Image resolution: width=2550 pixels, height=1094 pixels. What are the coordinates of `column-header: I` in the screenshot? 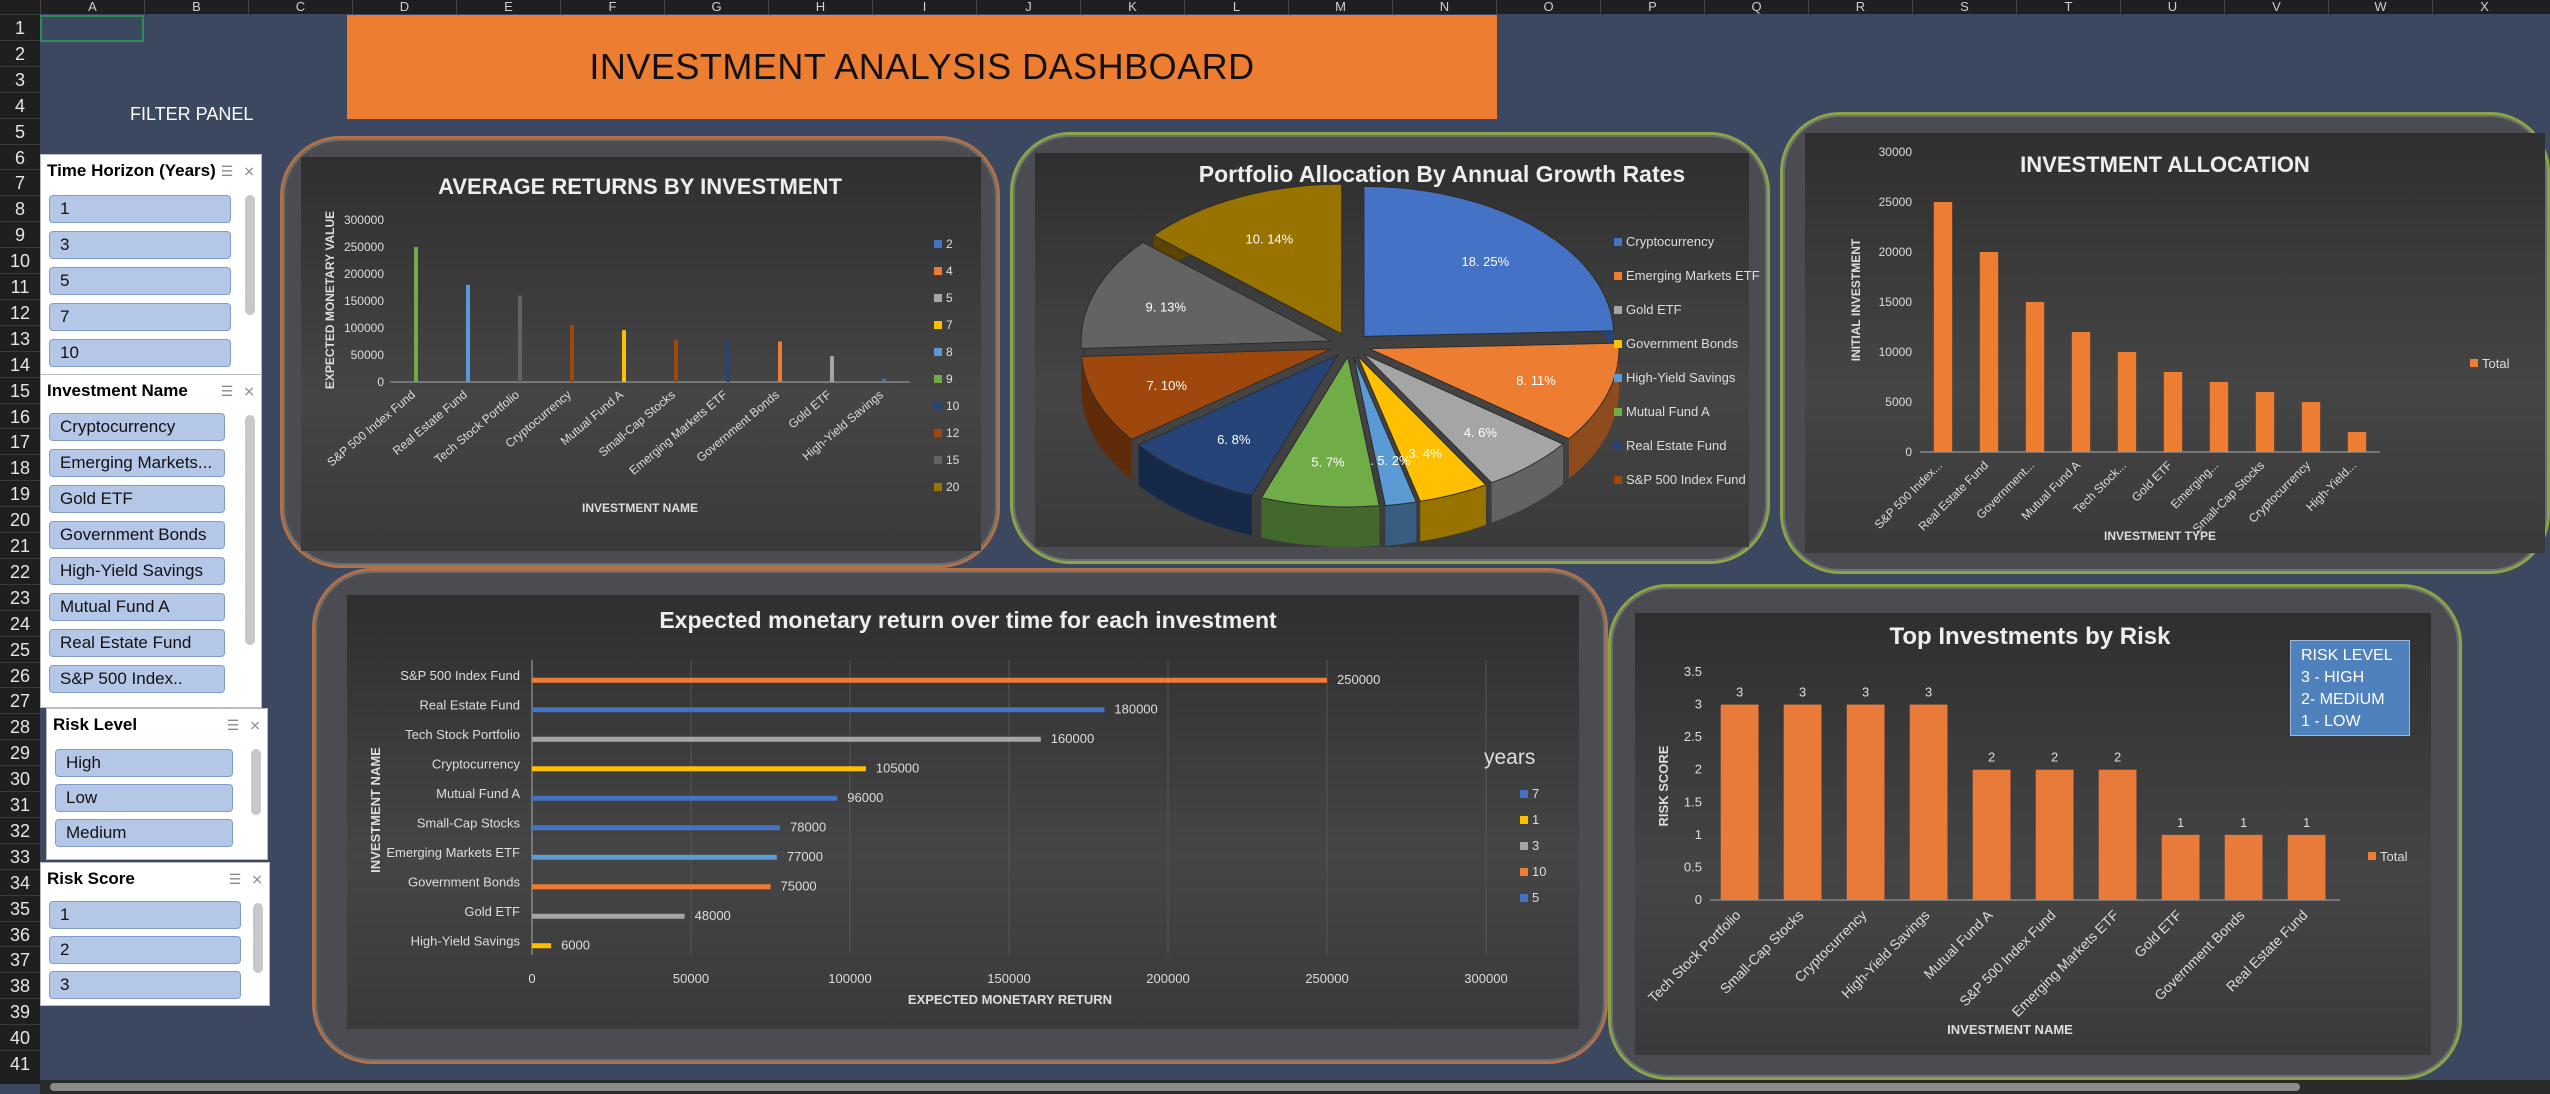 It's located at (924, 7).